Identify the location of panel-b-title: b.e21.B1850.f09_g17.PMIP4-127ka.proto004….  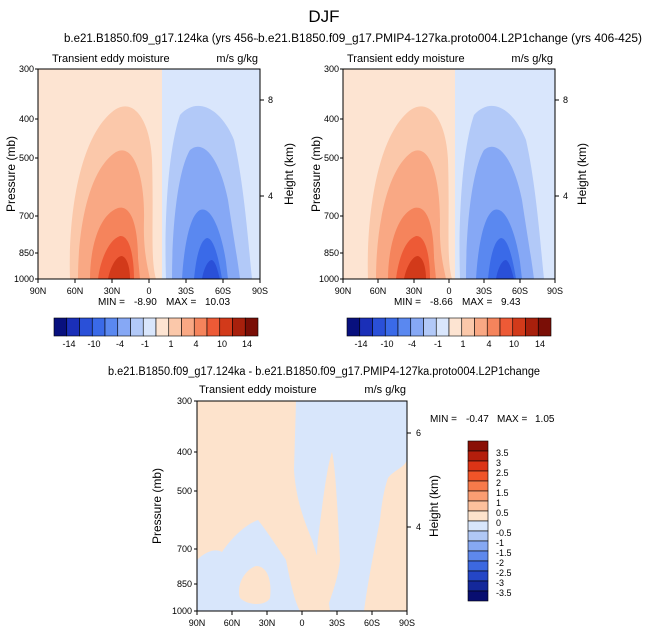
(450, 39).